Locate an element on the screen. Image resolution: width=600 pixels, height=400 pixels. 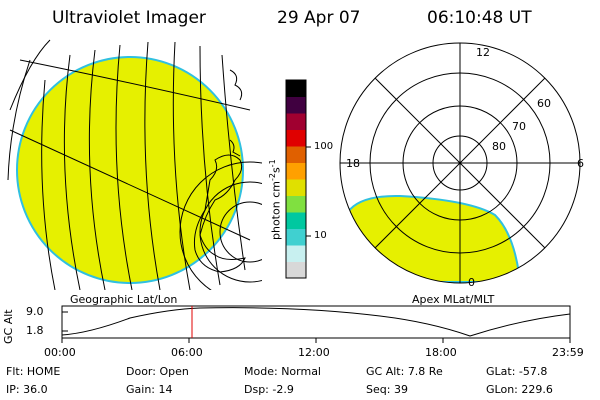
altitude-axis-label: GC Alt is located at coordinates (8, 326).